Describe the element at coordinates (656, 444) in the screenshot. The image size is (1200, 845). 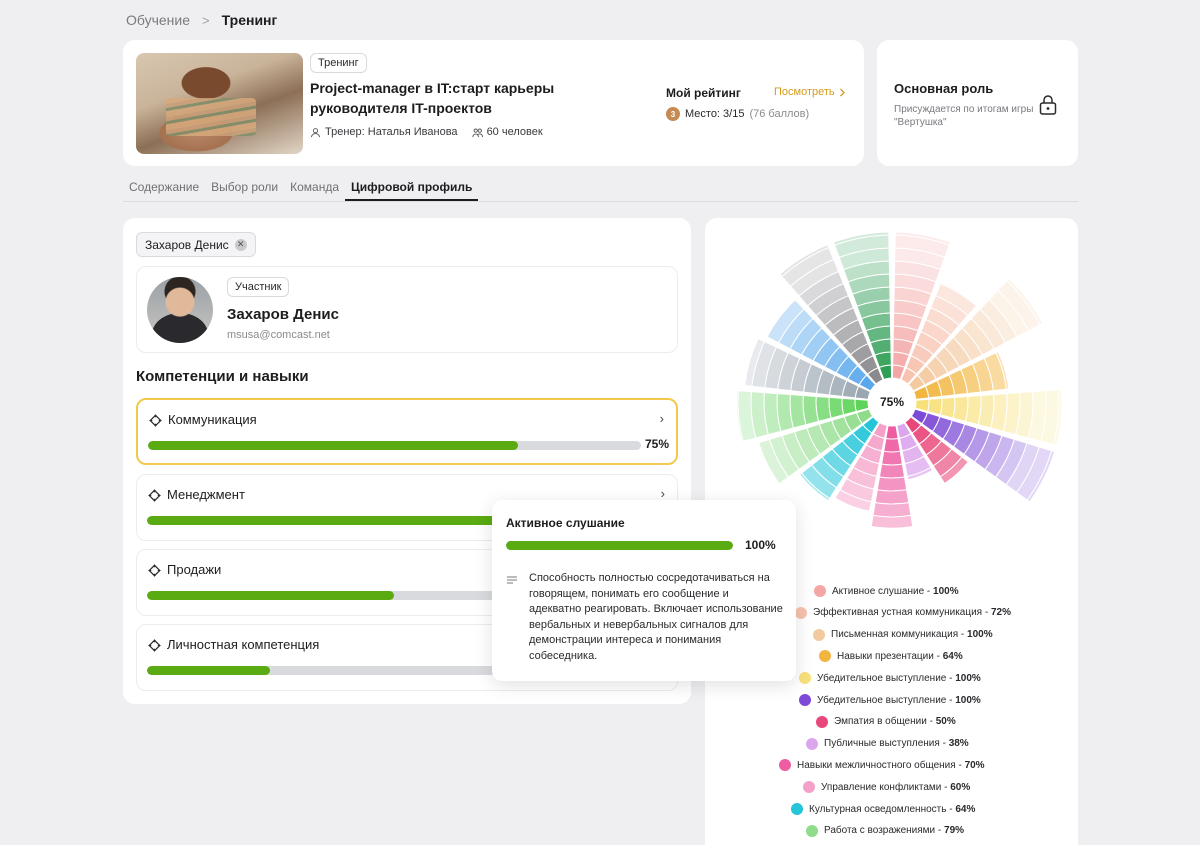
I see `skill-percent: 75%` at that location.